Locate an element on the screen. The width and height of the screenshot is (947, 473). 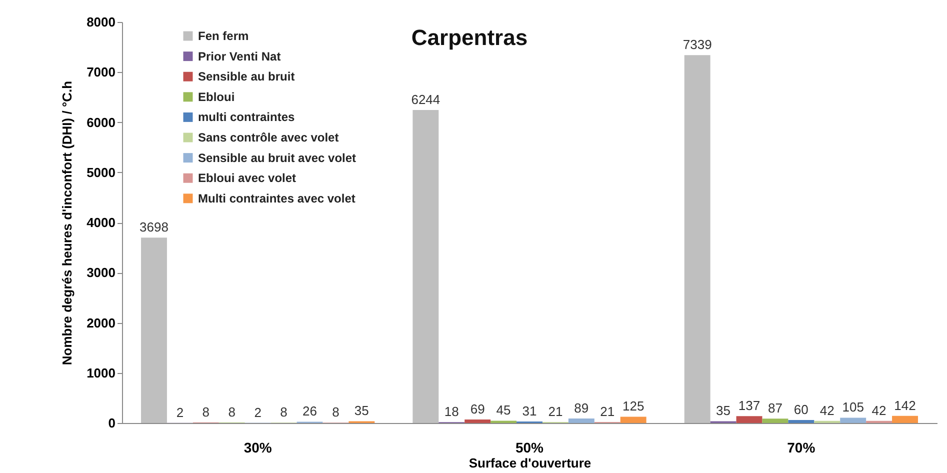
data-label: 18 is located at coordinates (451, 412).